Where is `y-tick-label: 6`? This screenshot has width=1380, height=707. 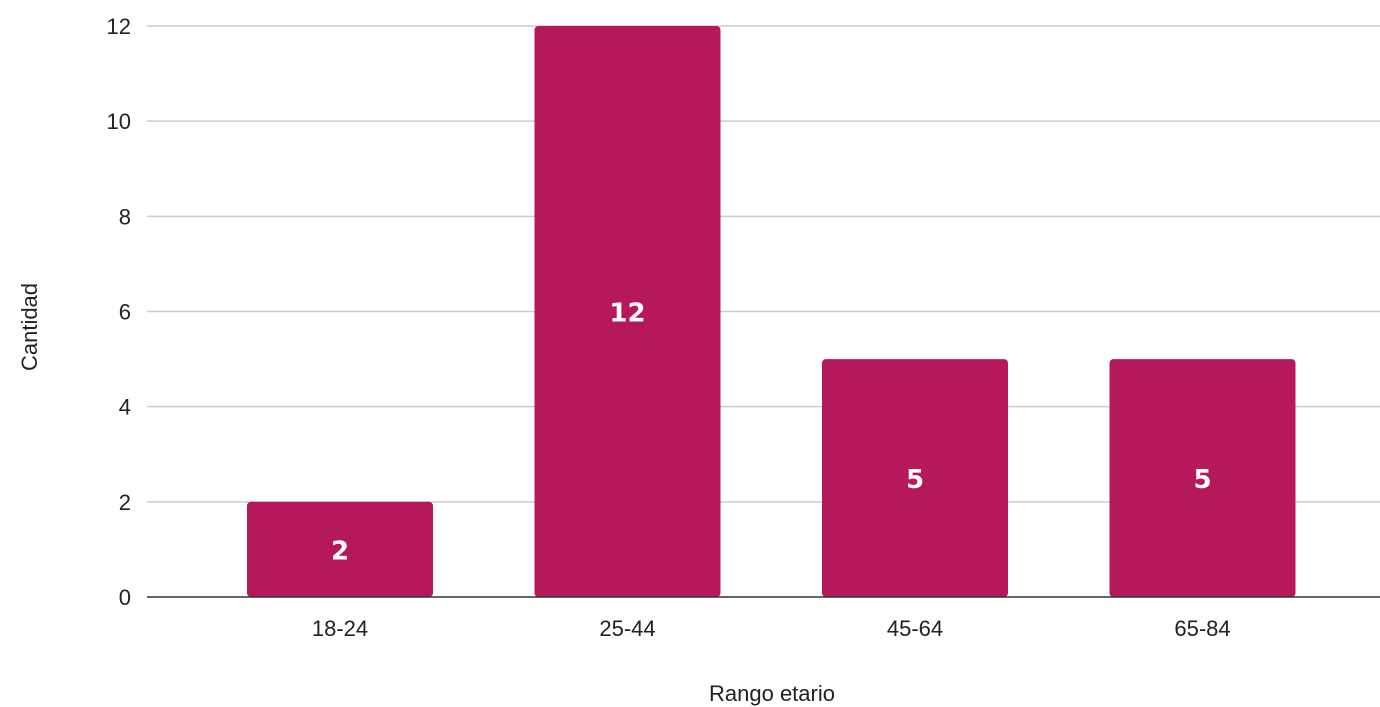 y-tick-label: 6 is located at coordinates (125, 312).